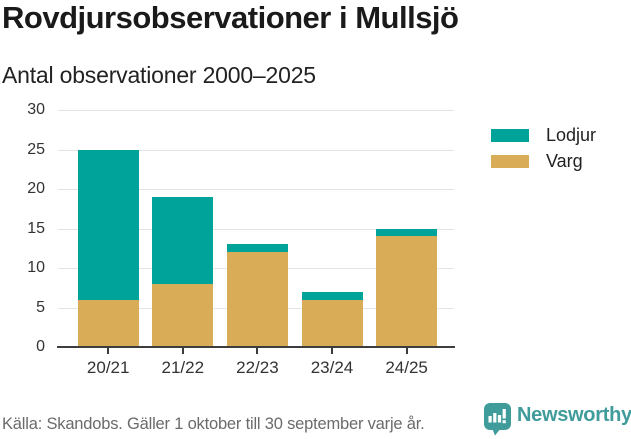 This screenshot has width=631, height=439. I want to click on y-axis-label: 25, so click(36, 149).